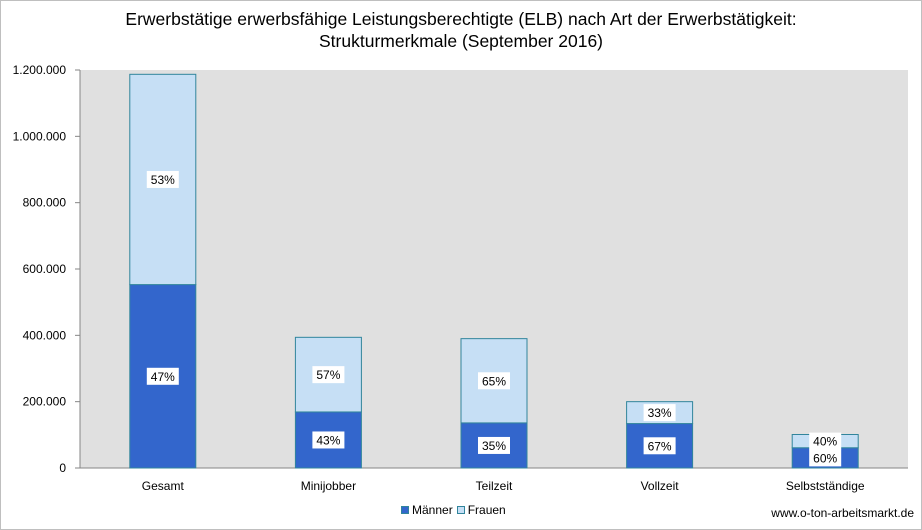 The height and width of the screenshot is (530, 922). I want to click on data-label: 43%, so click(328, 440).